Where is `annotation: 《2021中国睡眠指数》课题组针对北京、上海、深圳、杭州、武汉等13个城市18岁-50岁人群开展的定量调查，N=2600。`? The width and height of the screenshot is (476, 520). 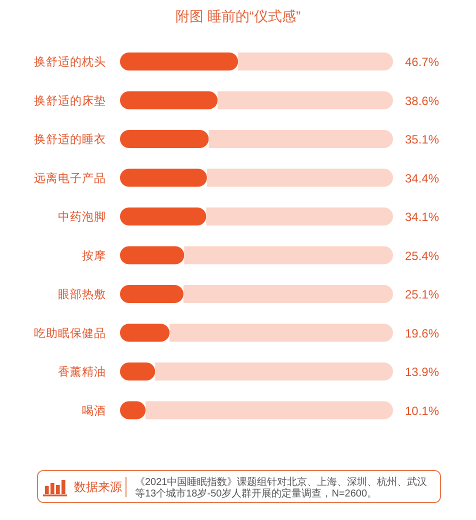
annotation: 《2021中国睡眠指数》课题组针对北京、上海、深圳、杭州、武汉等13个城市18岁-50岁人群开展的定量调查，N=2600。 is located at coordinates (281, 488).